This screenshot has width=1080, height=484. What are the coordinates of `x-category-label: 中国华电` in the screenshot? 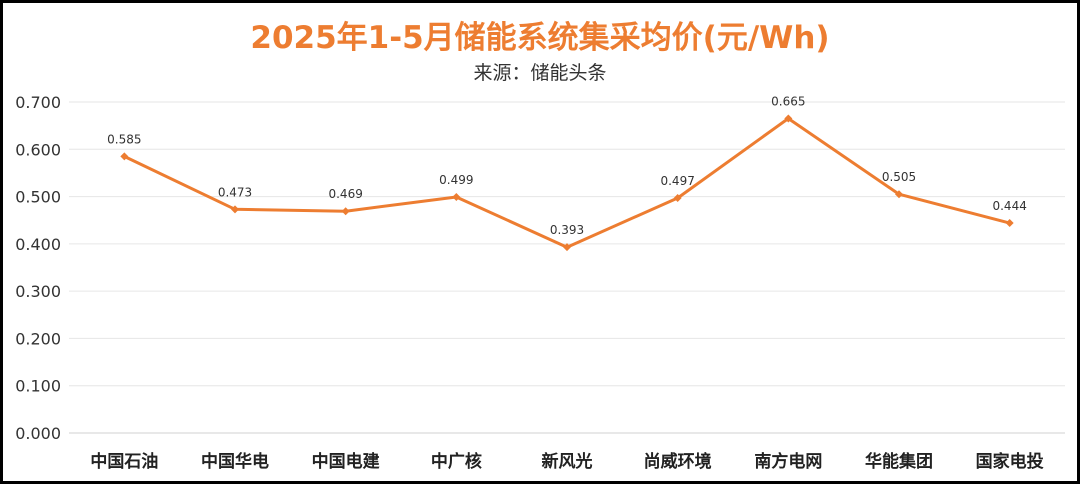 It's located at (235, 461).